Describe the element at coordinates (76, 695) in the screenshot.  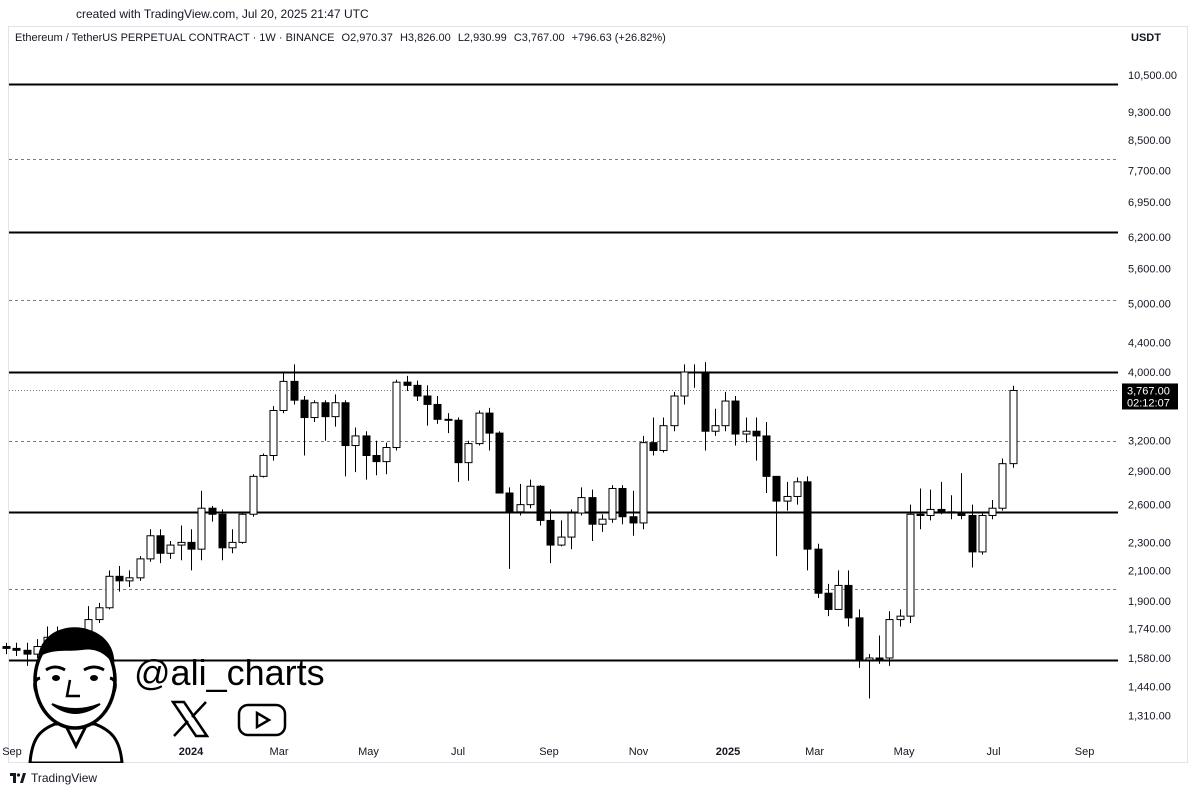
I see `avatar-caricature` at that location.